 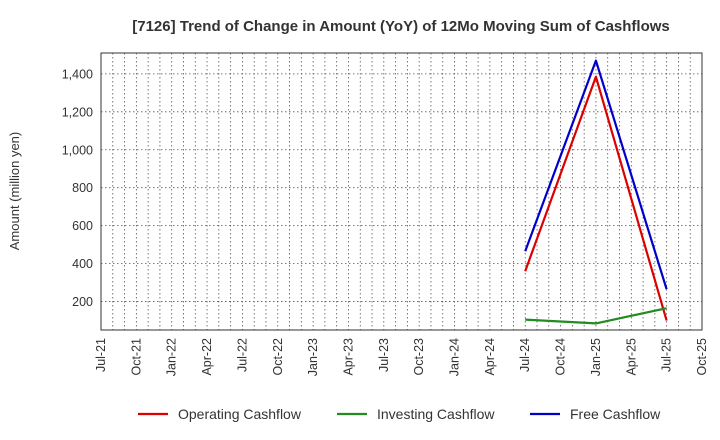 What do you see at coordinates (596, 174) in the screenshot?
I see `free-cashflow-line` at bounding box center [596, 174].